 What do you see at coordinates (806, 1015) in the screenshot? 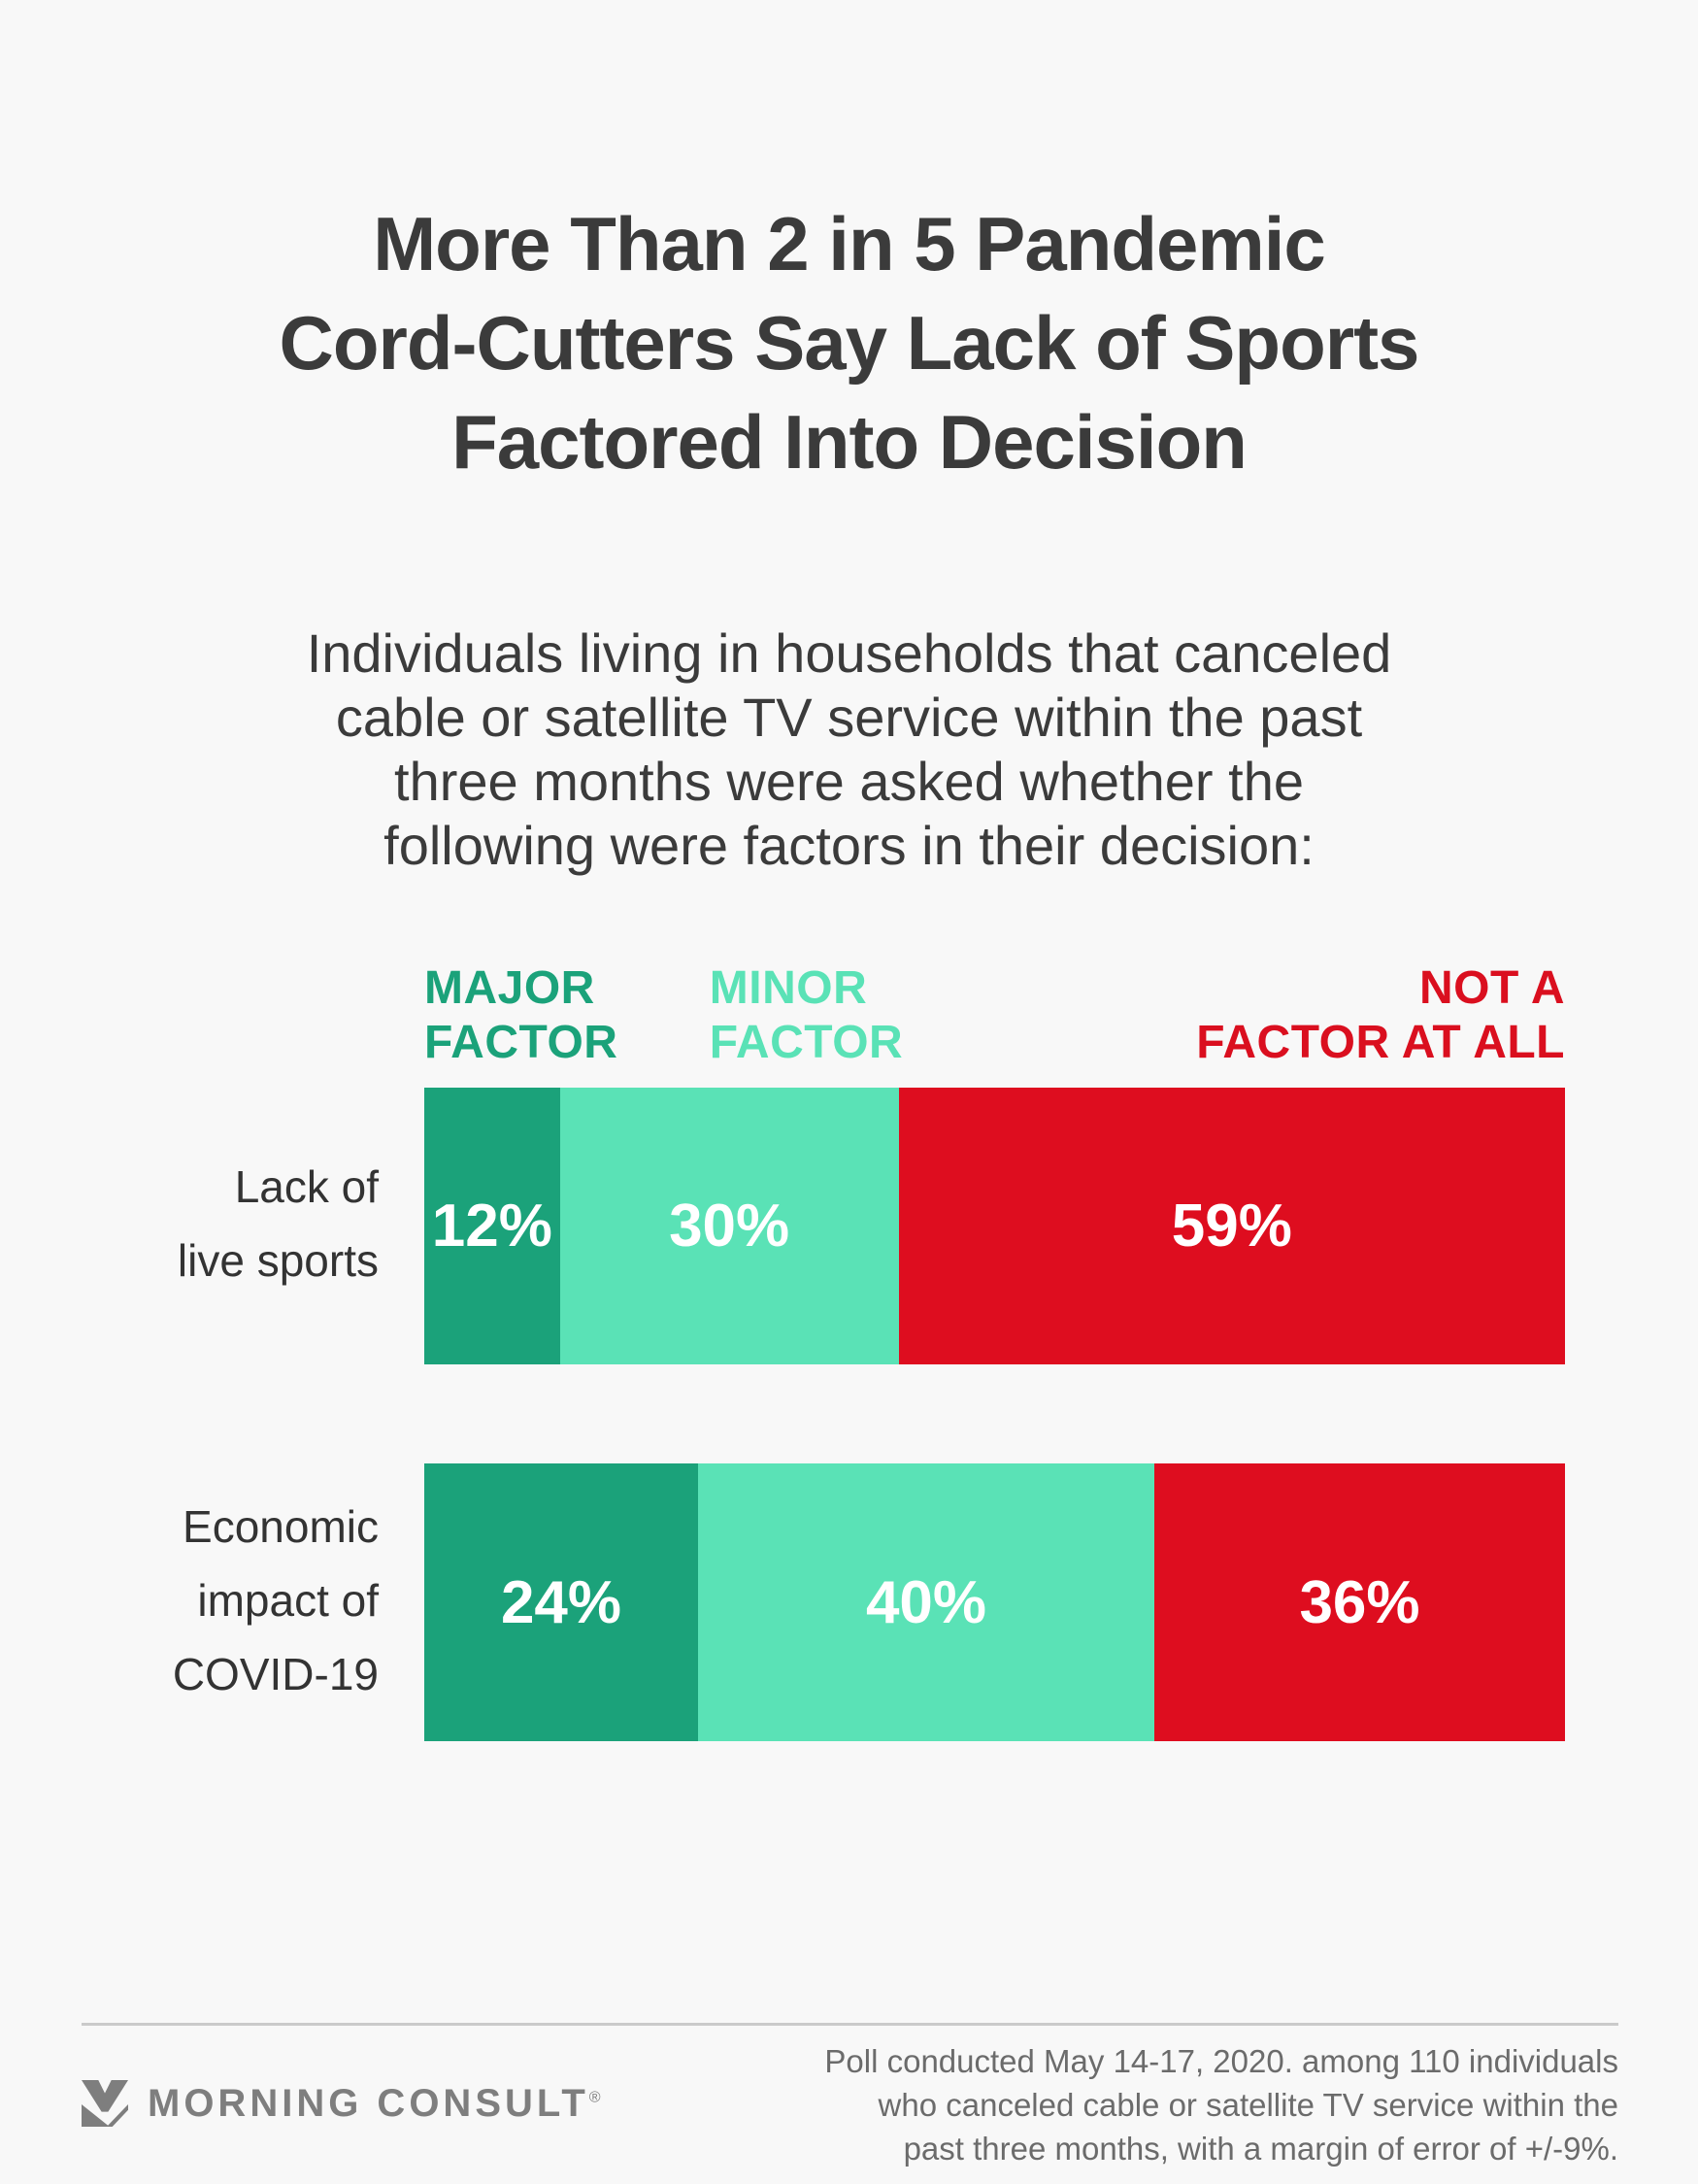
I see `legend-minor-factor: MINOR FACTOR` at bounding box center [806, 1015].